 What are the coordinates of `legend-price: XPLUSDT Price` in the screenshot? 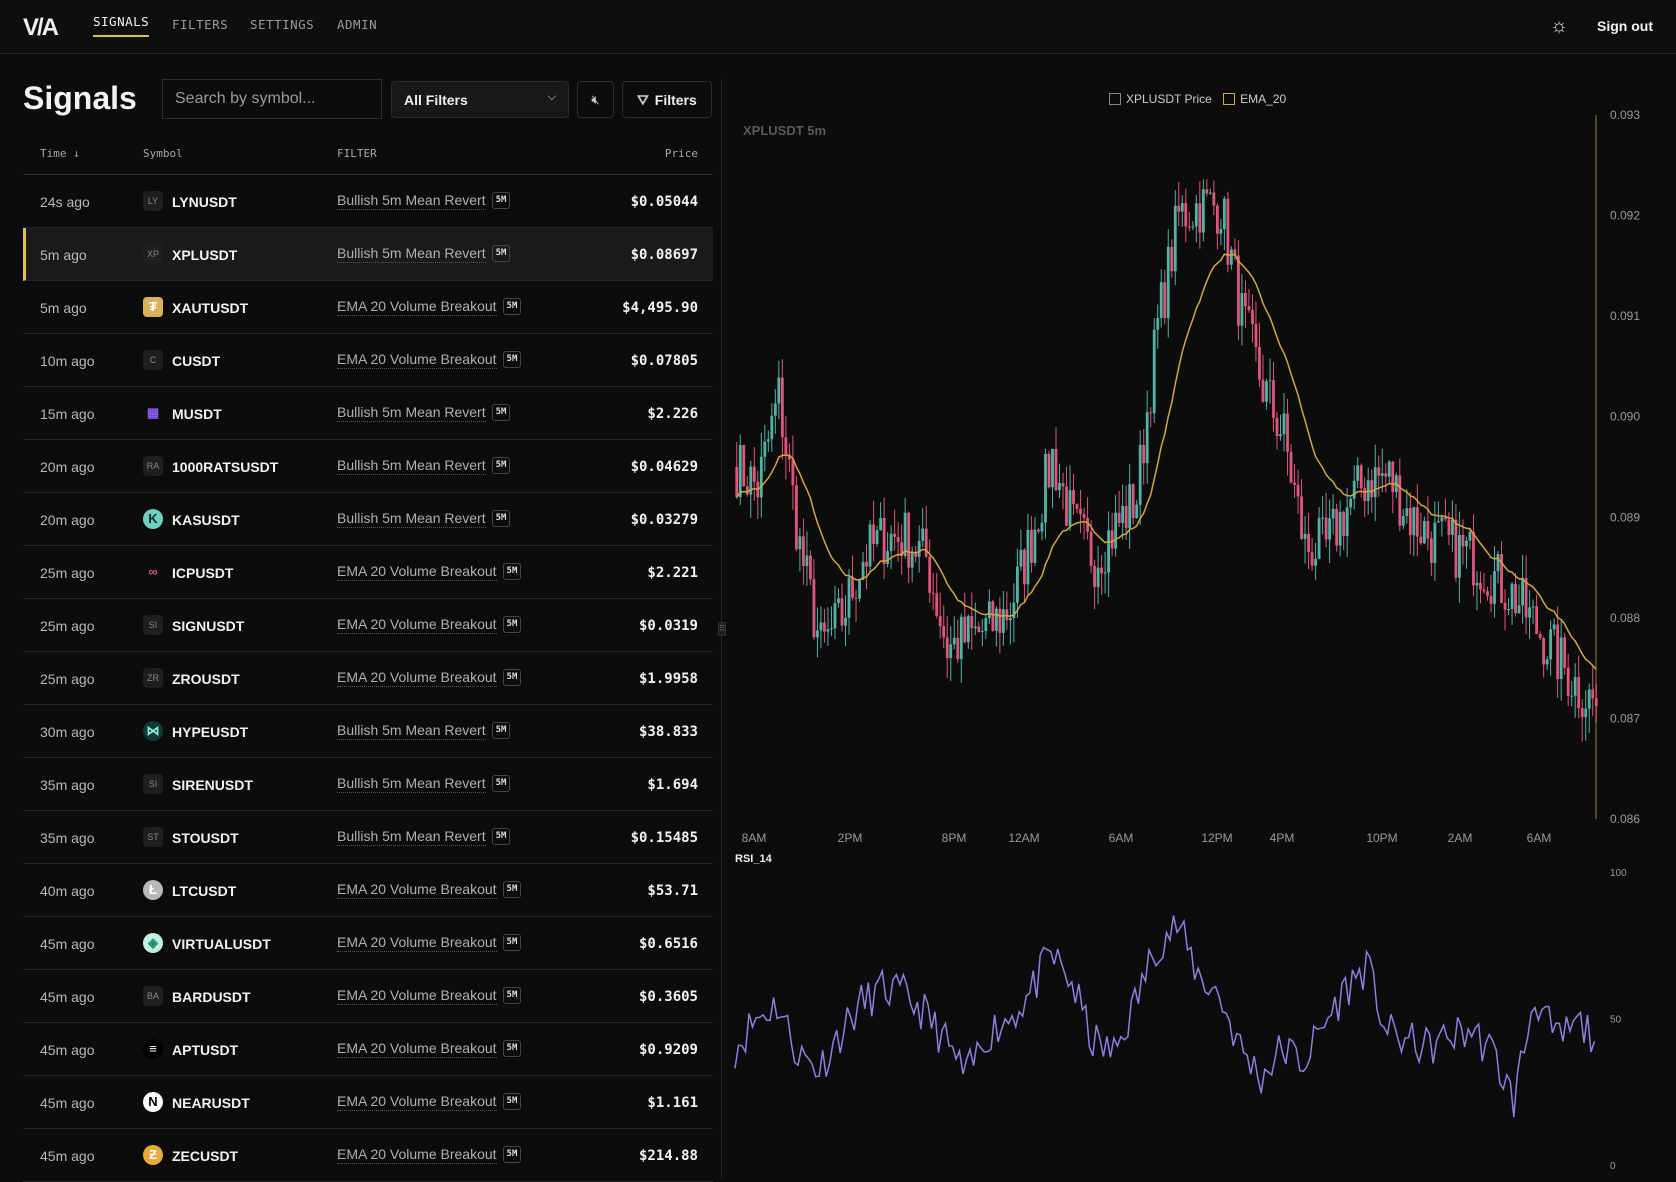 It's located at (1169, 99).